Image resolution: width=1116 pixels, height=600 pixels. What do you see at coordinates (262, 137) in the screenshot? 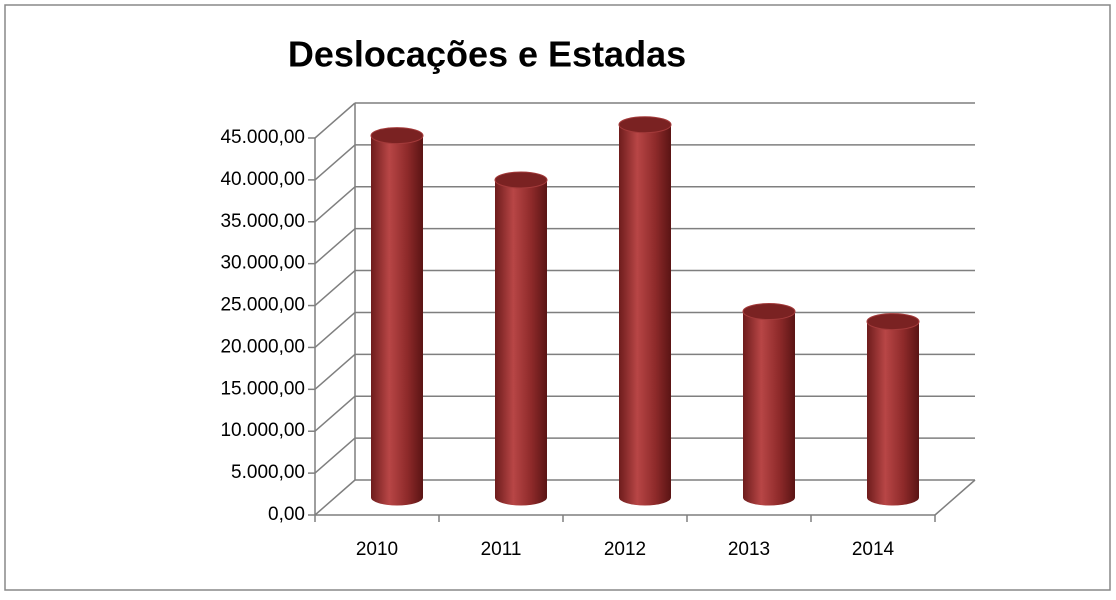
I see `y-tick-label: 45.000,00` at bounding box center [262, 137].